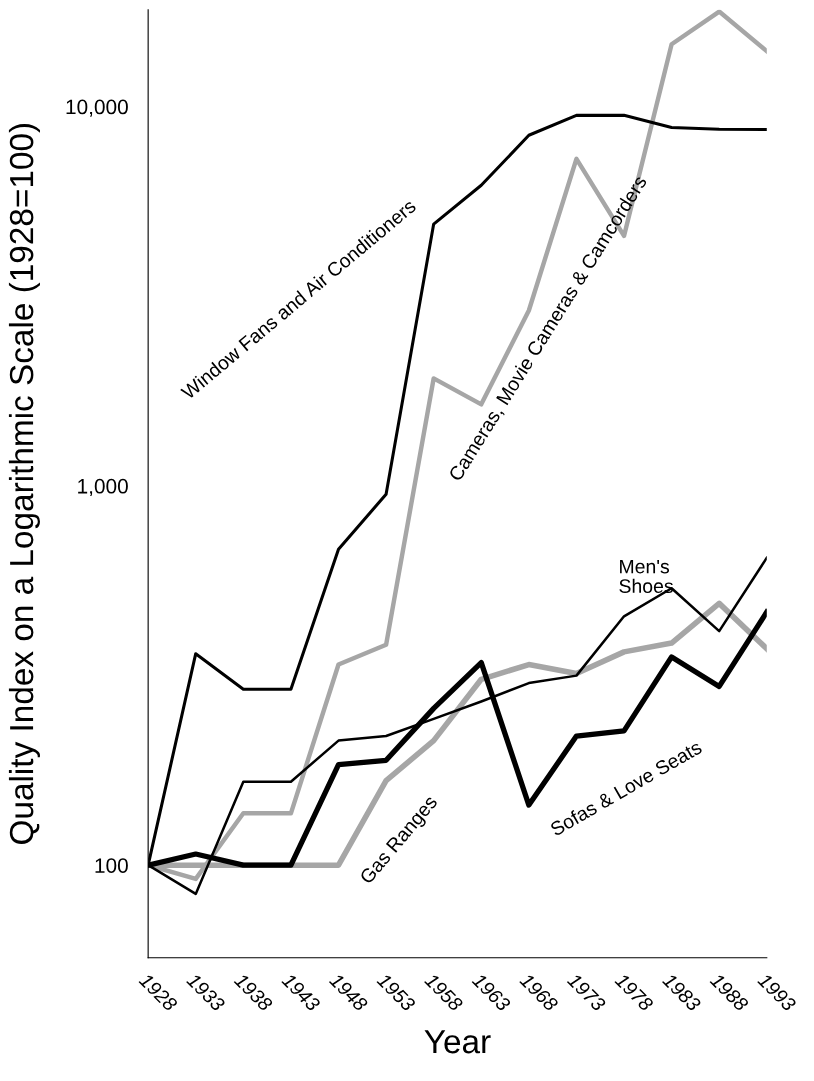 This screenshot has height=1081, width=814. Describe the element at coordinates (24, 484) in the screenshot. I see `y-axis-title: Quality Index on a Logarithmic Scale (1928=100)` at that location.